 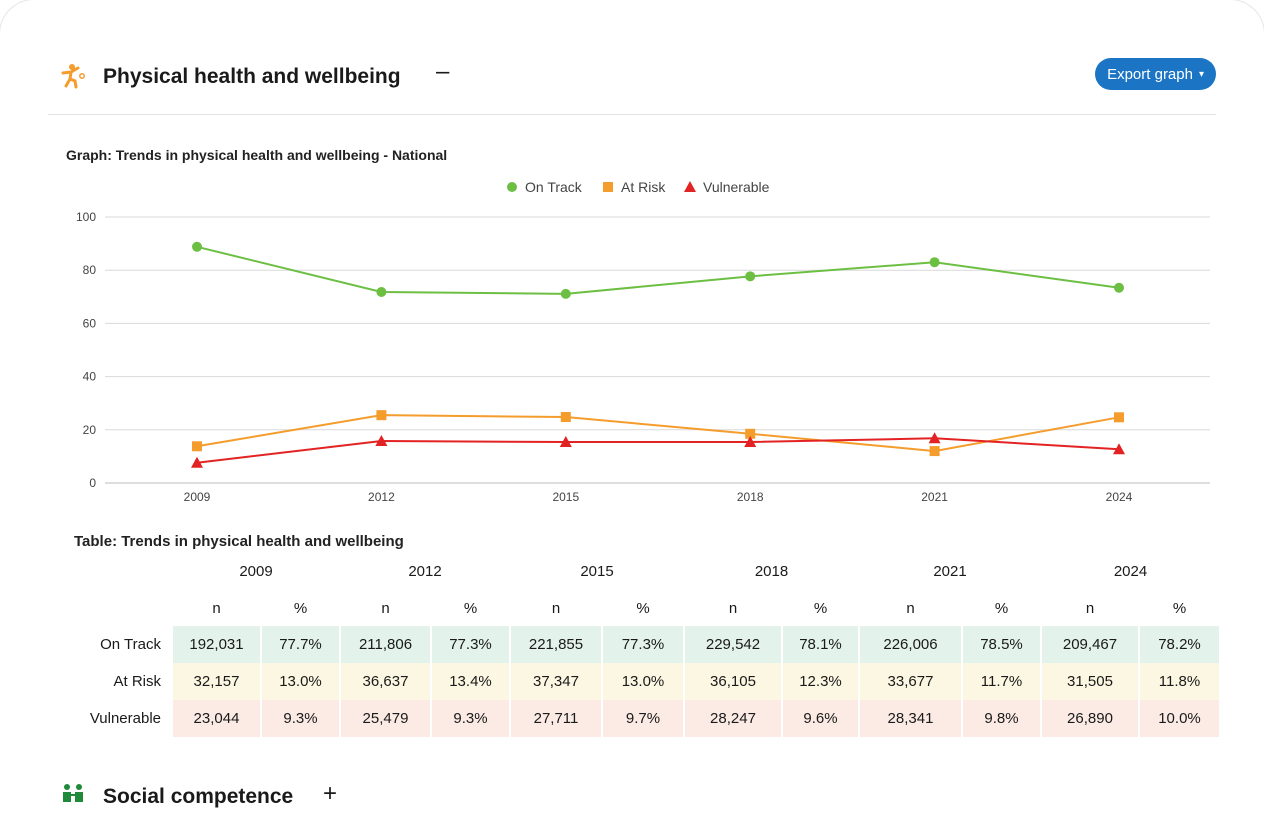 I want to click on table-cell: 9.8%, so click(x=1001, y=718).